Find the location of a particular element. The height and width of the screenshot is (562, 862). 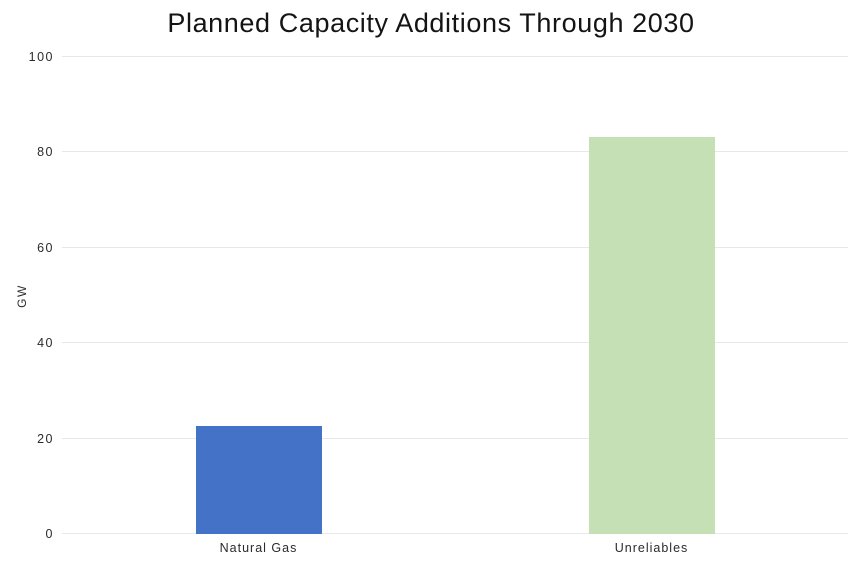

y-tick-label-80: 80 is located at coordinates (45, 152).